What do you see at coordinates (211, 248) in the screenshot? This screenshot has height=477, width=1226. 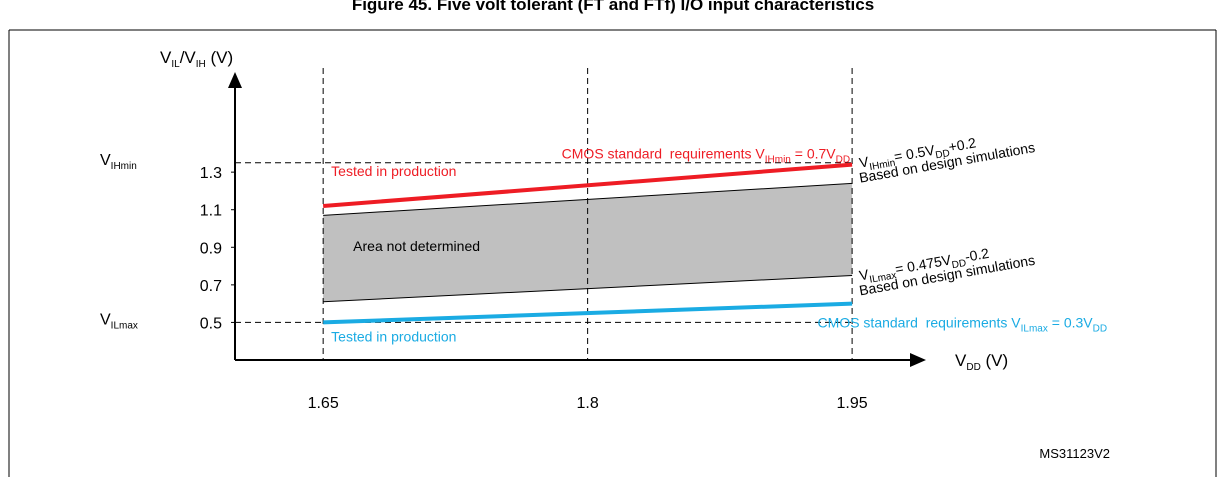 I see `y-tick-label: 0.9` at bounding box center [211, 248].